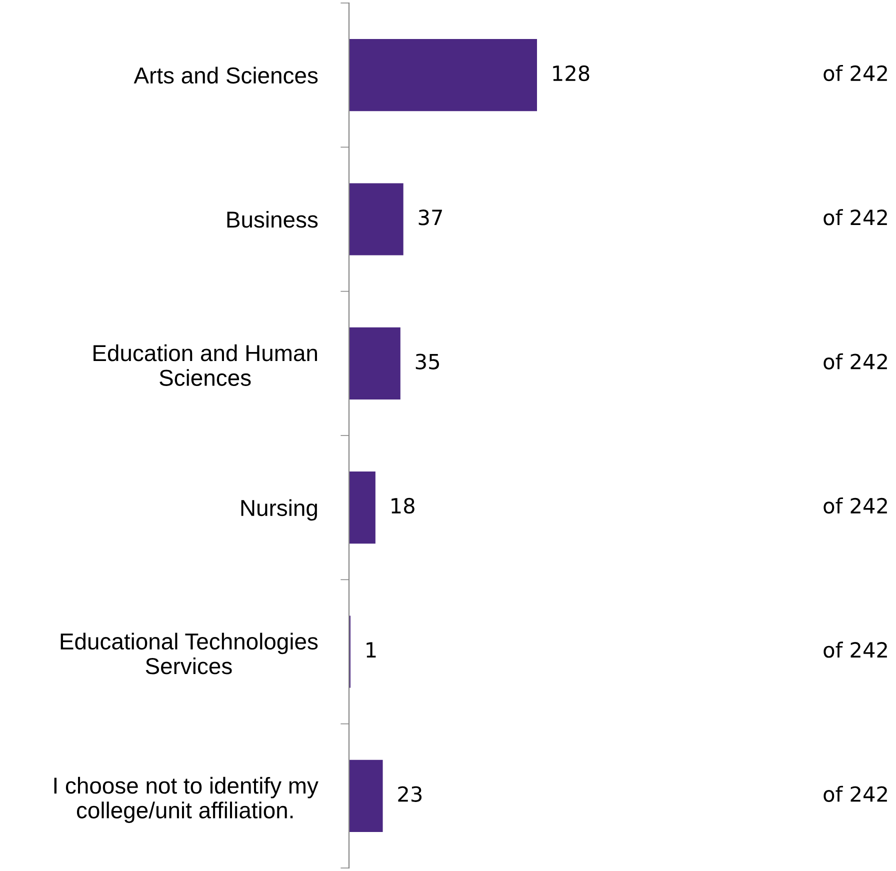 This screenshot has width=896, height=871. What do you see at coordinates (430, 218) in the screenshot?
I see `data-label: 37` at bounding box center [430, 218].